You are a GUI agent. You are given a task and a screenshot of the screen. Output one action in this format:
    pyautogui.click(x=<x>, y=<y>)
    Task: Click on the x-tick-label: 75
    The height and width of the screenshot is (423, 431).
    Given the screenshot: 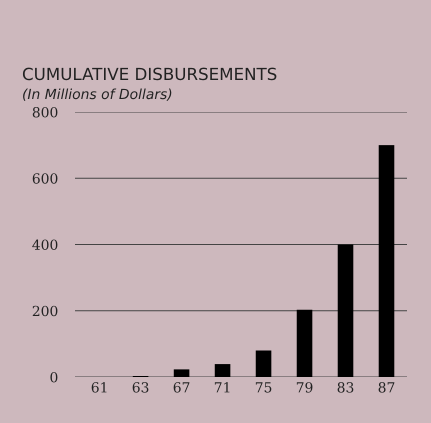 What is the action you would take?
    pyautogui.click(x=264, y=387)
    